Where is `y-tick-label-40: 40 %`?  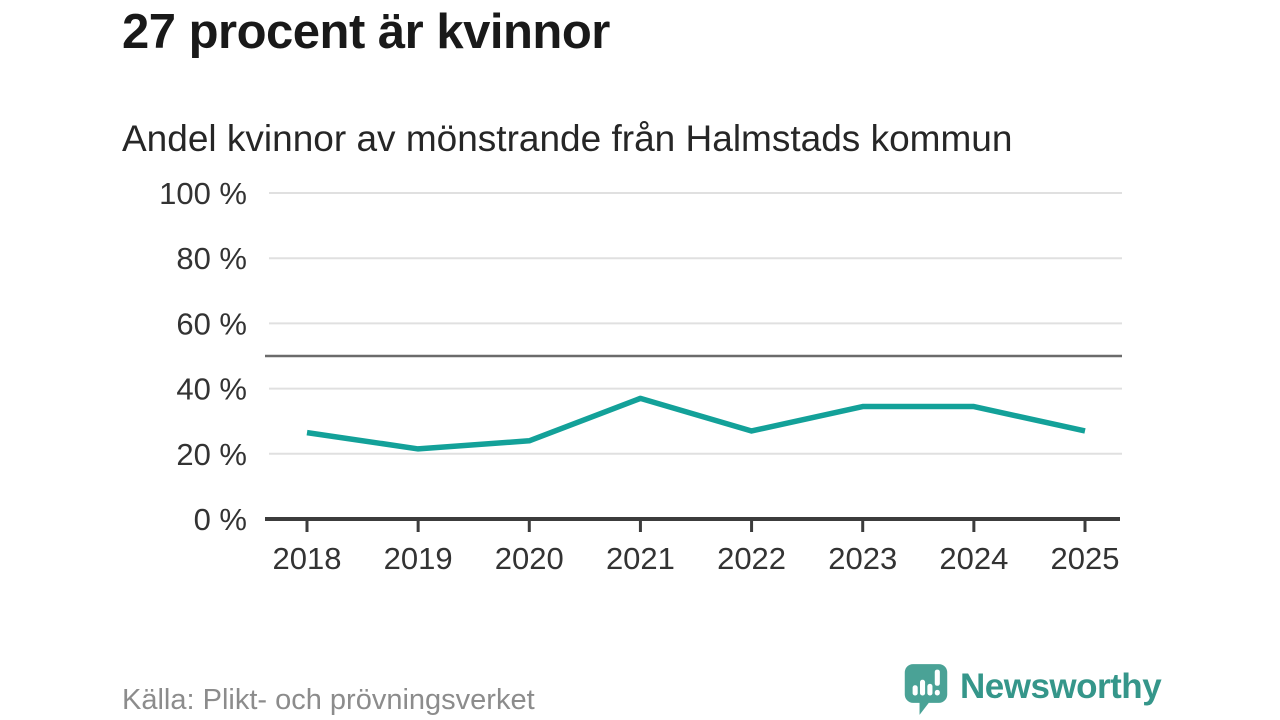 y-tick-label-40: 40 % is located at coordinates (211, 389).